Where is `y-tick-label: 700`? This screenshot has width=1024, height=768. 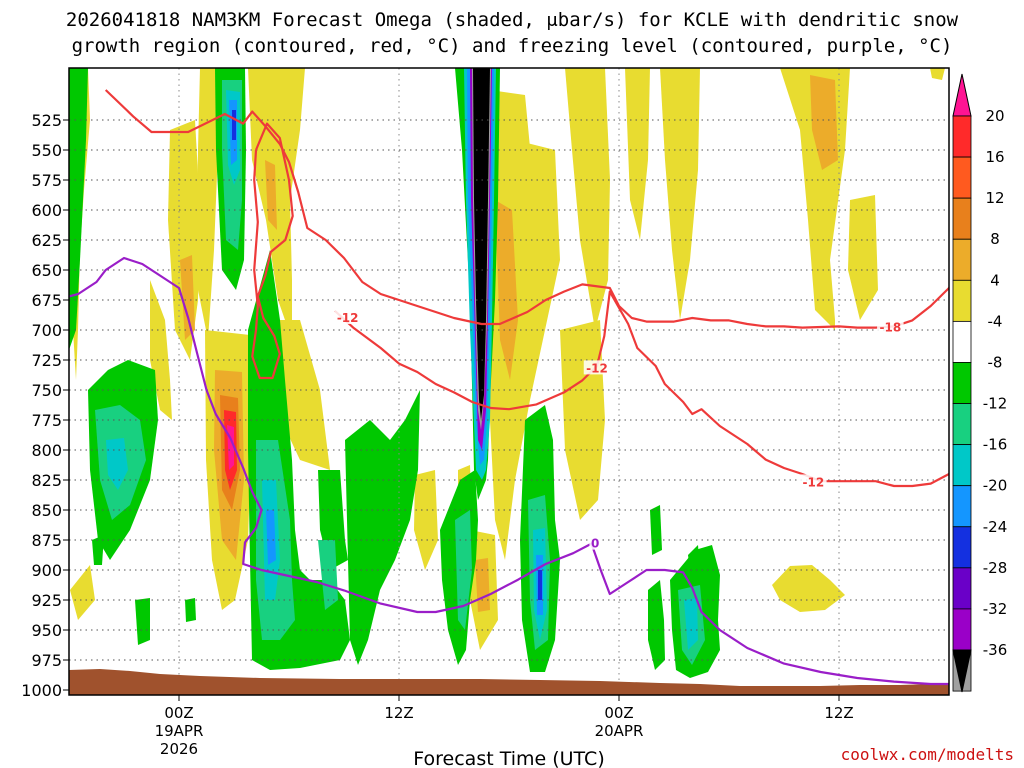 y-tick-label: 700 is located at coordinates (46, 330).